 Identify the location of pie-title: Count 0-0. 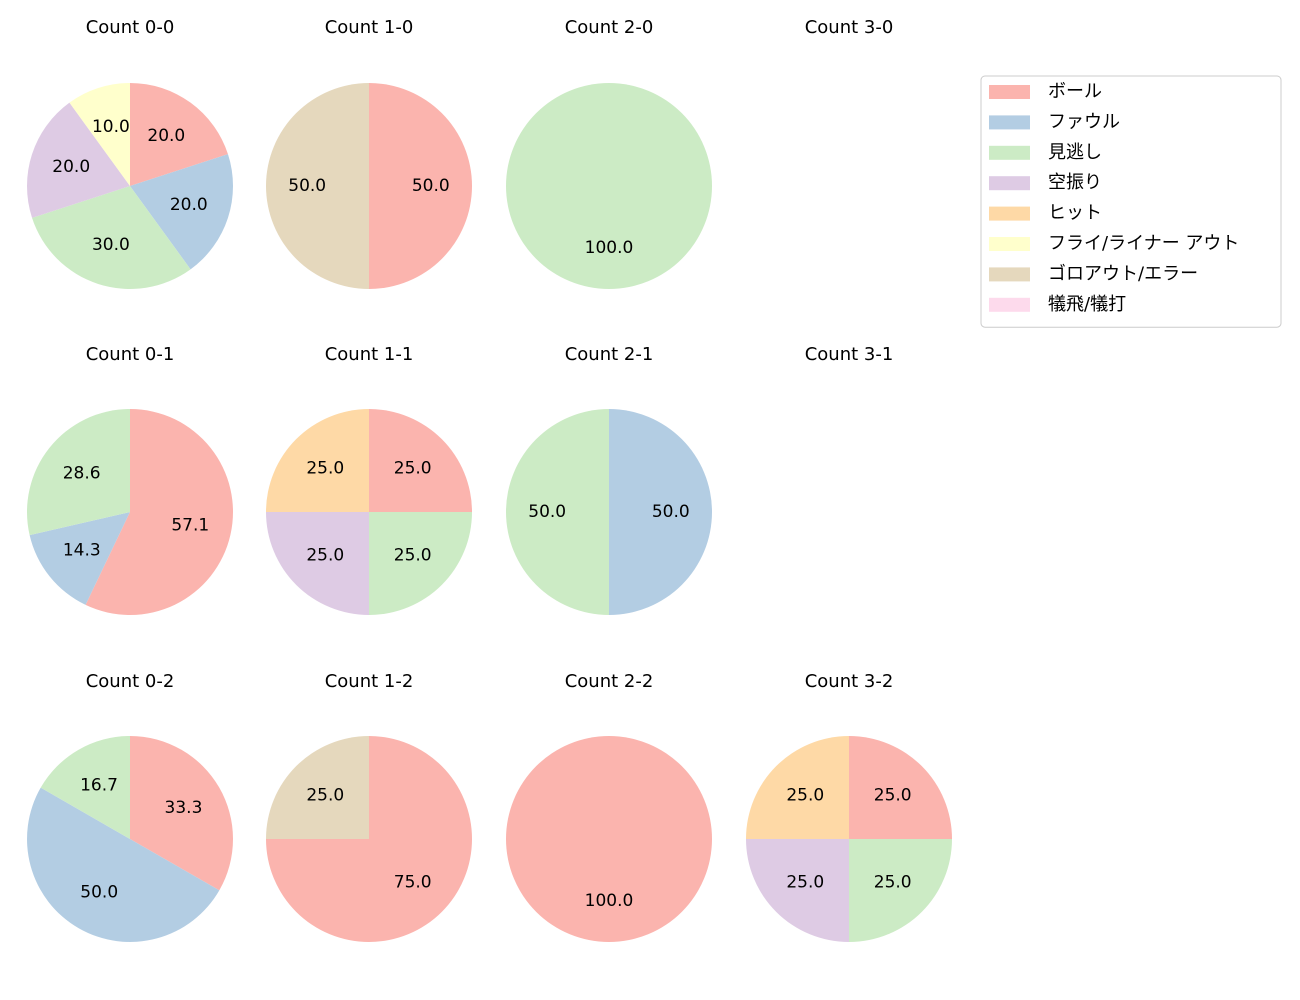
(130, 27).